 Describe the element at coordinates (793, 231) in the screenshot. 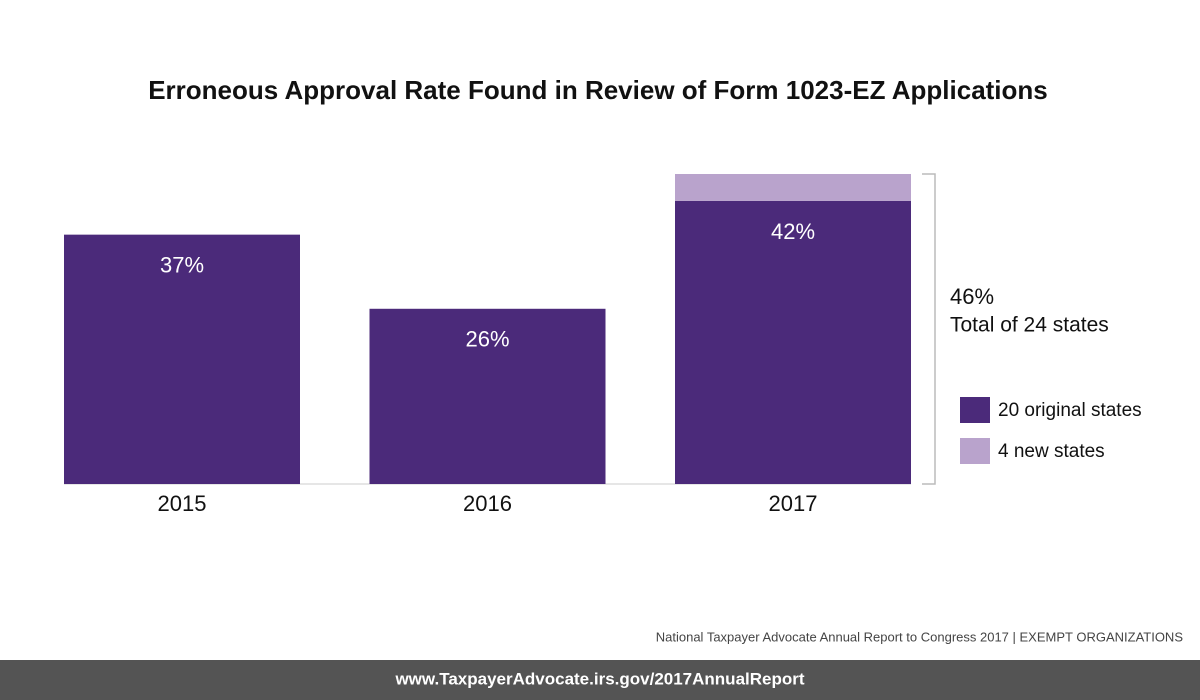

I see `value-label: 42%` at that location.